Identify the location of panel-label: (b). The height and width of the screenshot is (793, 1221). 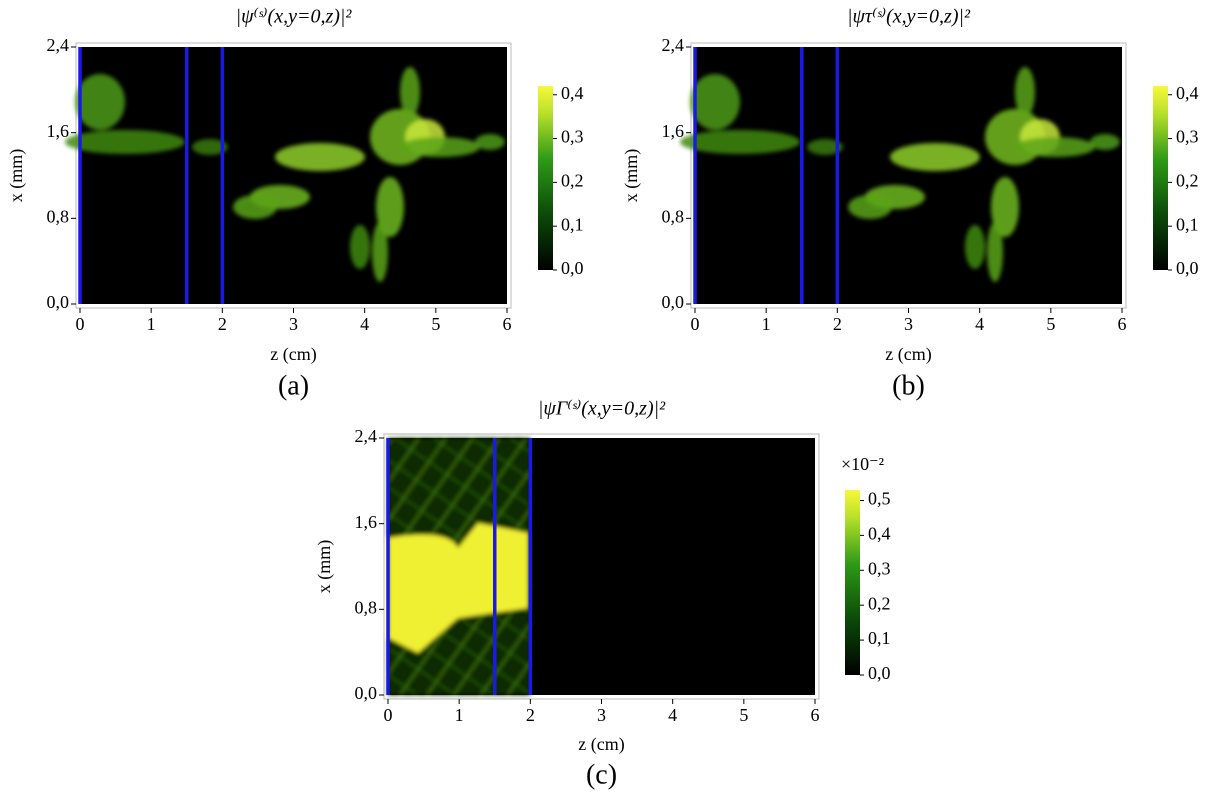
(908, 385).